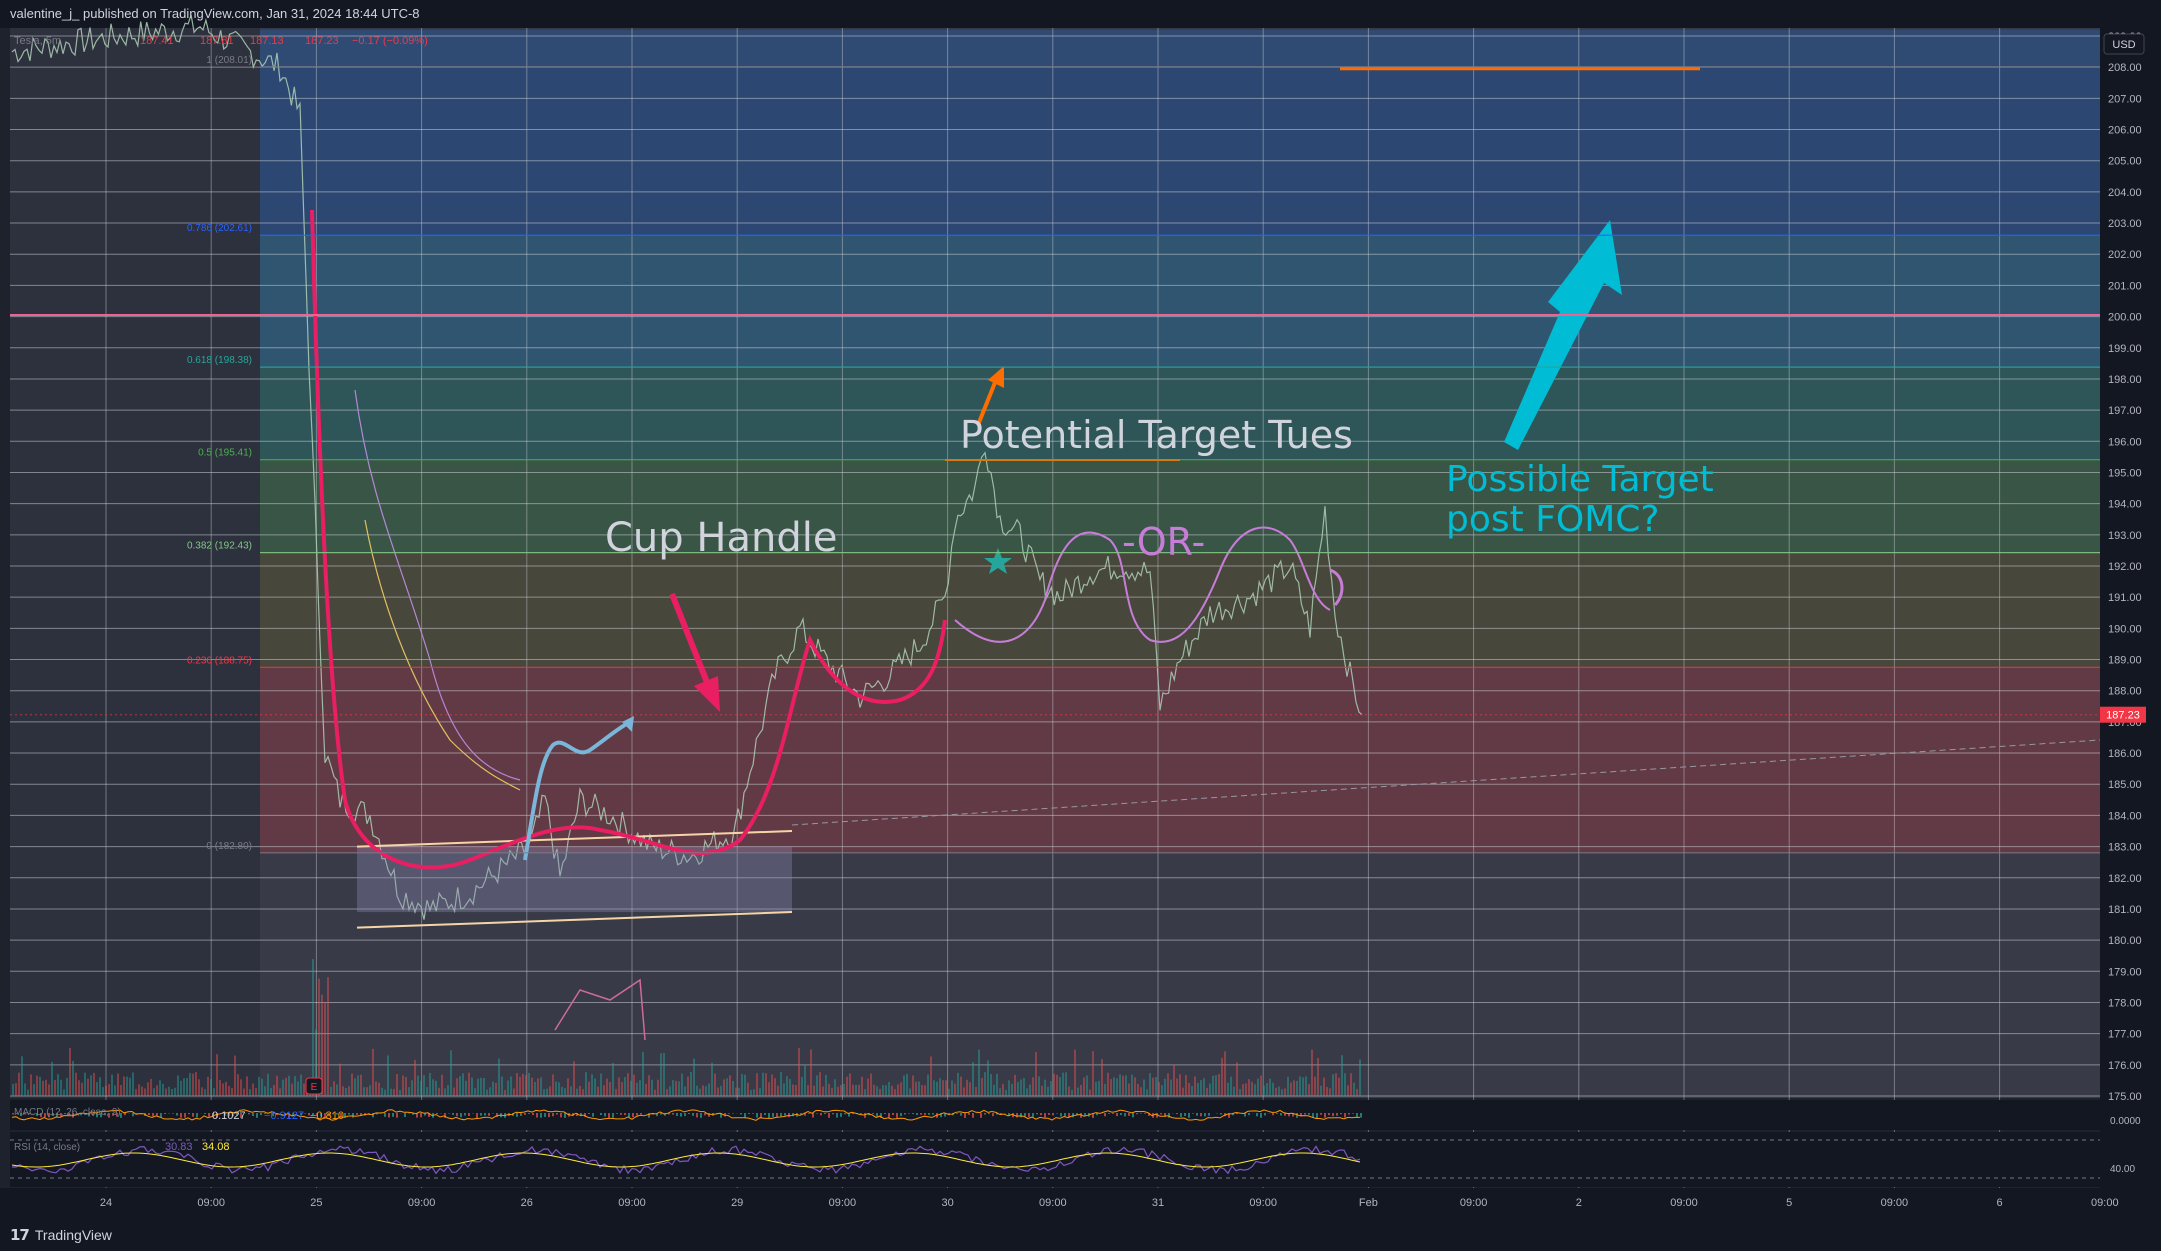 The height and width of the screenshot is (1251, 2161). What do you see at coordinates (390, 41) in the screenshot?
I see `legend-change: −0.17 (−0.09%)` at bounding box center [390, 41].